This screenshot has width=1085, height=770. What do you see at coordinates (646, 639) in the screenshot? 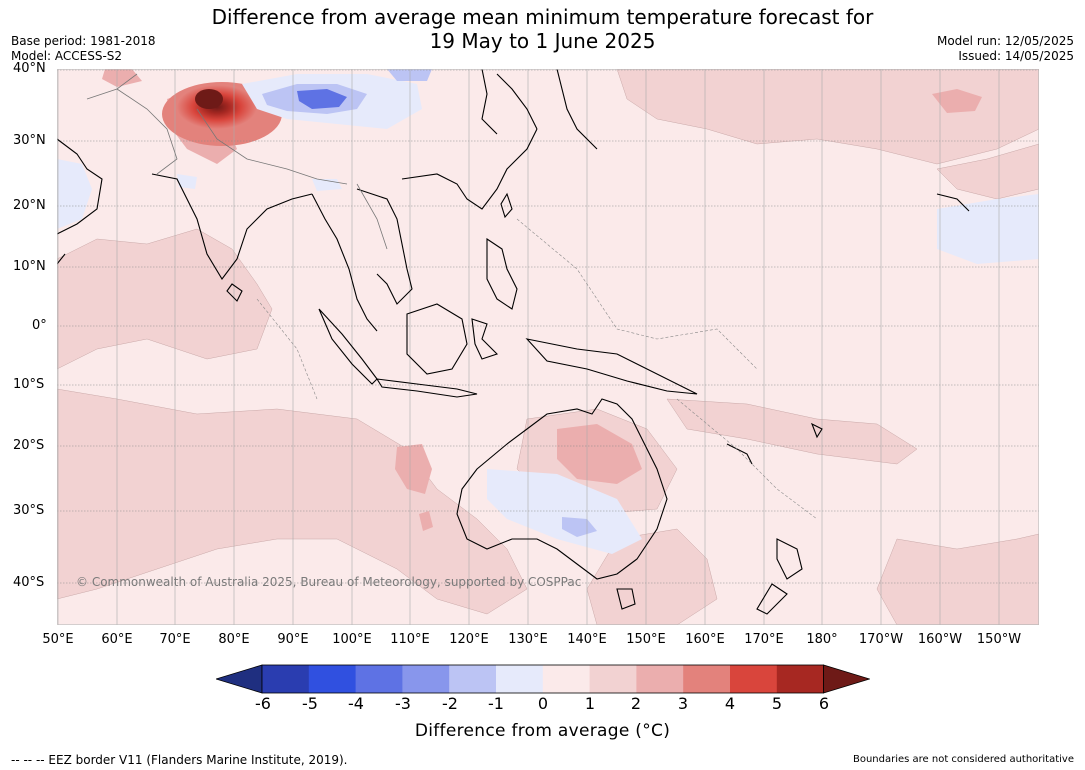
I see `lon-label: 150°E` at bounding box center [646, 639].